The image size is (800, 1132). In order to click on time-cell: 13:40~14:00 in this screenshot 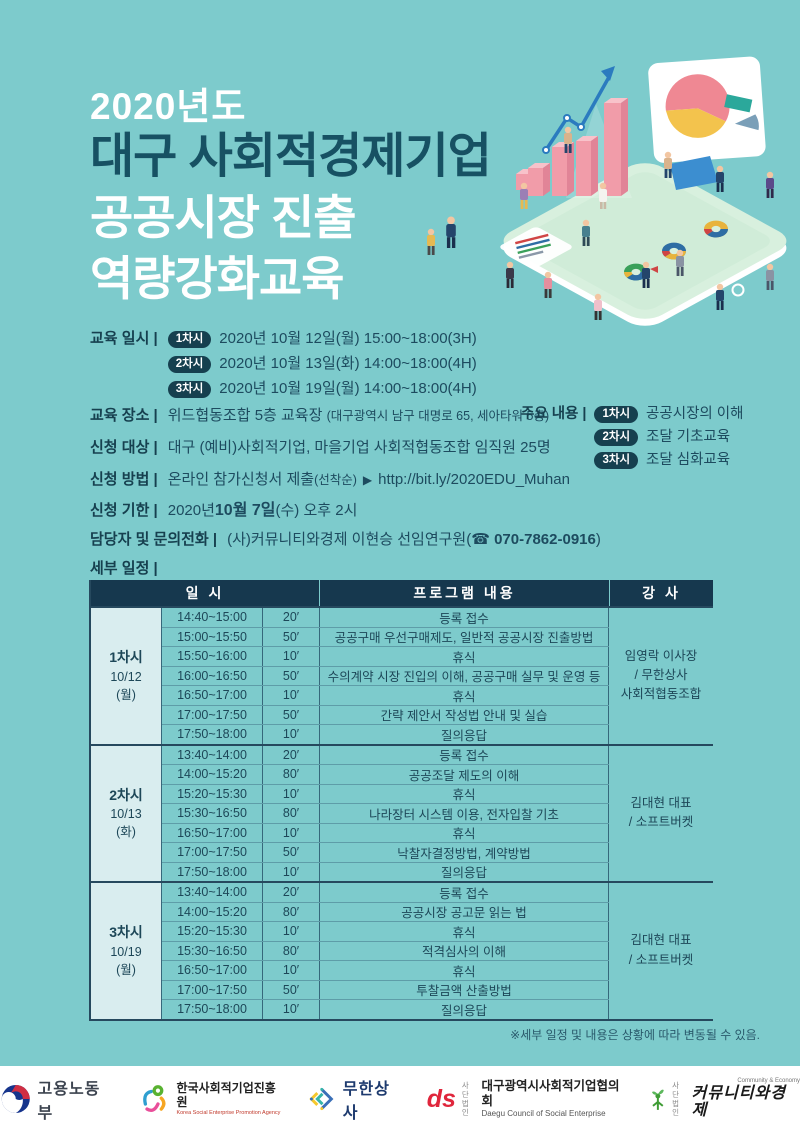, I will do `click(212, 892)`.